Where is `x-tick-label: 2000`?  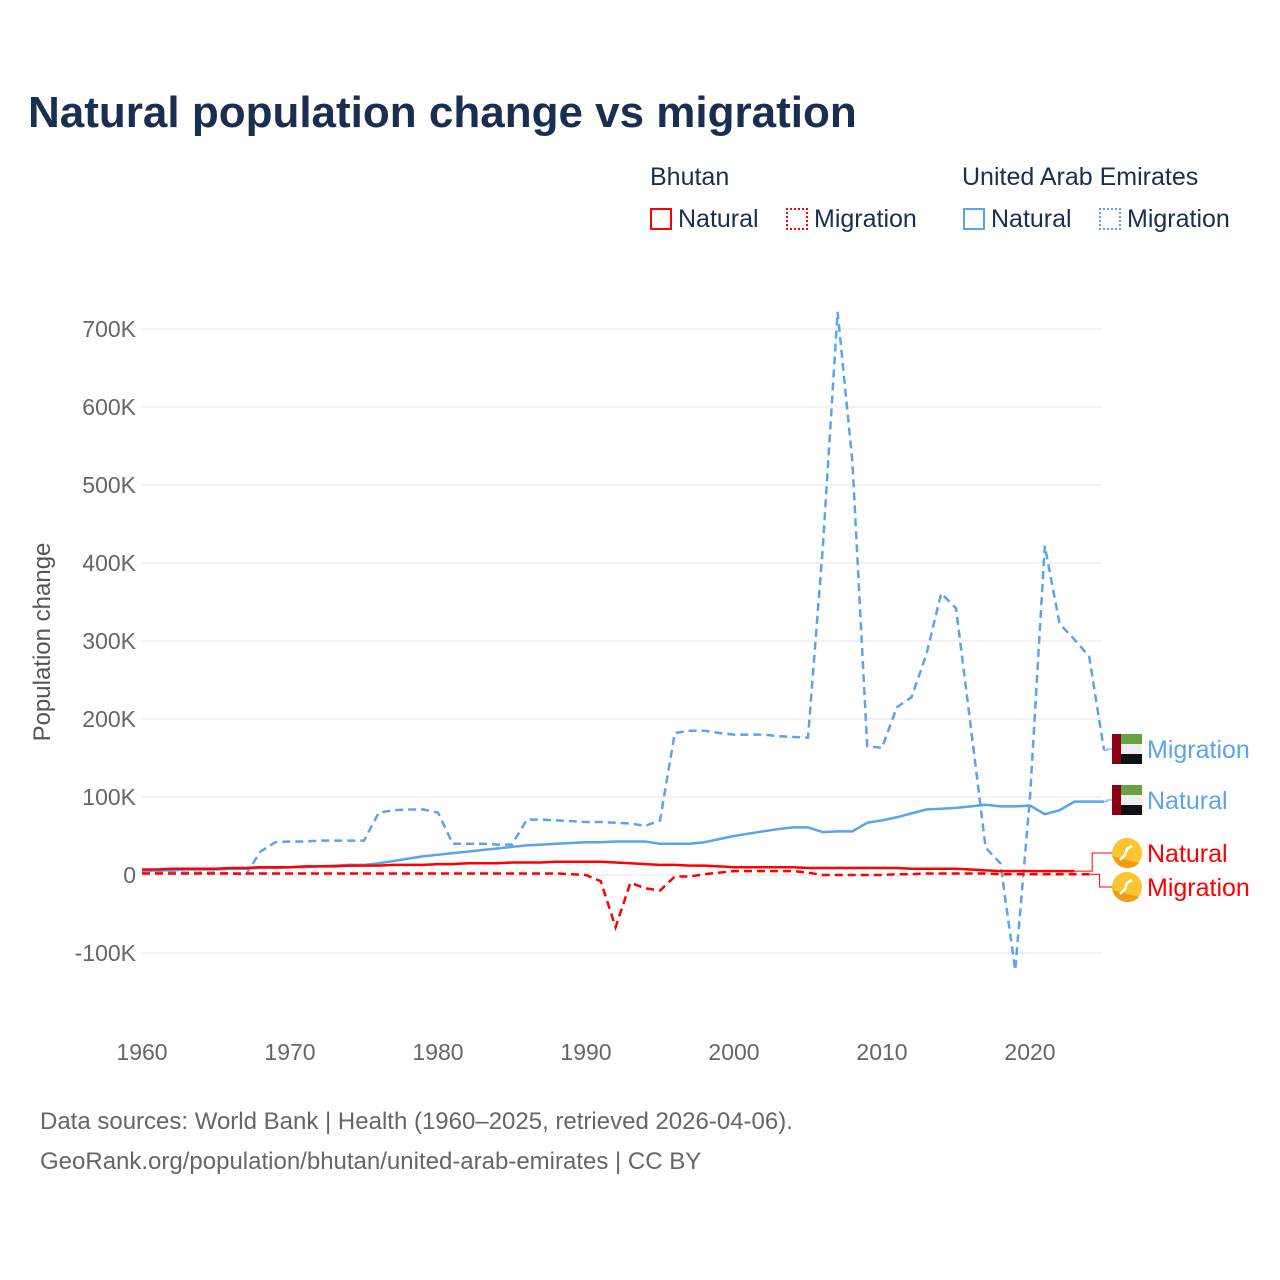 x-tick-label: 2000 is located at coordinates (733, 1052).